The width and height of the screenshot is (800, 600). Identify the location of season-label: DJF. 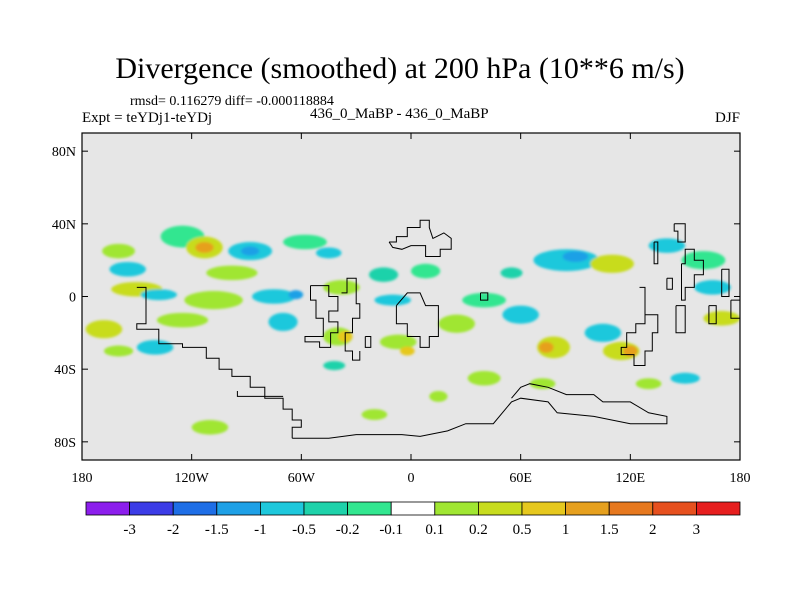
(727, 118).